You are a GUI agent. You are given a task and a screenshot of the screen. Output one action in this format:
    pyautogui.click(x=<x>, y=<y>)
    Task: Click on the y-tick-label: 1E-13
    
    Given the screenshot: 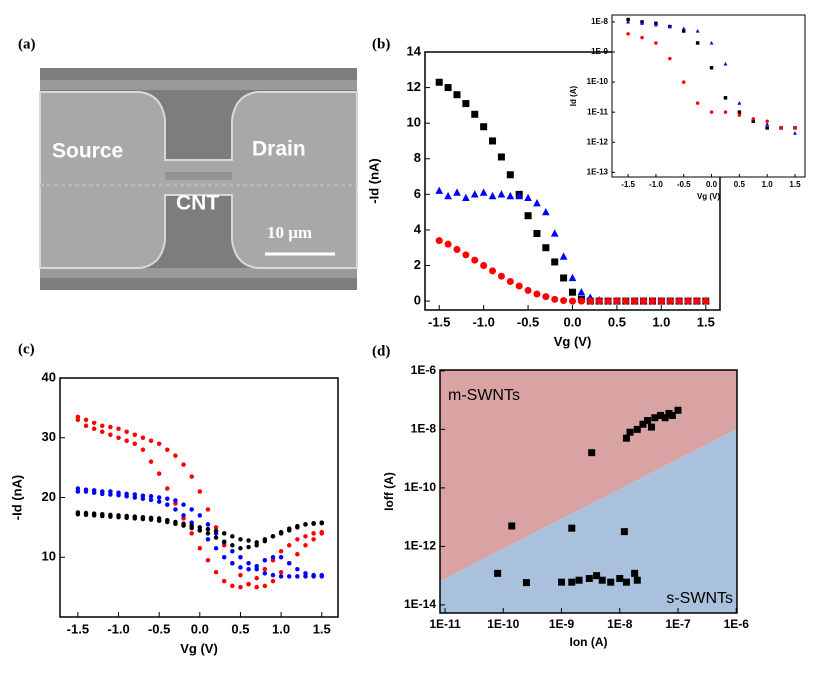 What is the action you would take?
    pyautogui.click(x=598, y=171)
    